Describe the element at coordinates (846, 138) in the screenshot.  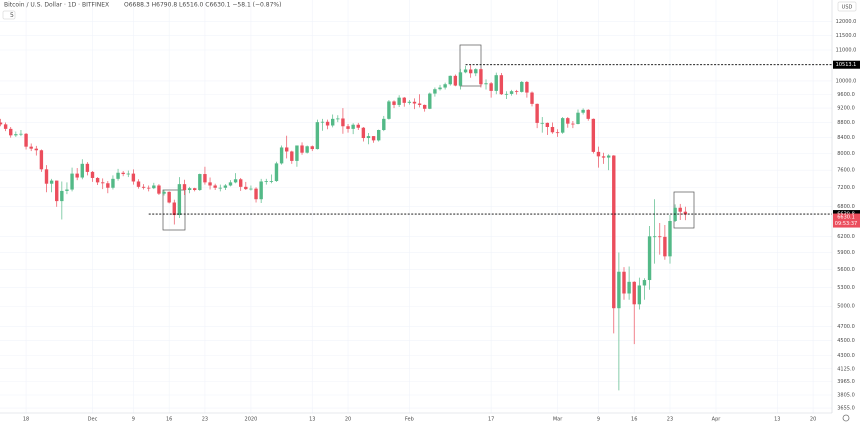
I see `y-tick-label: 8400.0` at that location.